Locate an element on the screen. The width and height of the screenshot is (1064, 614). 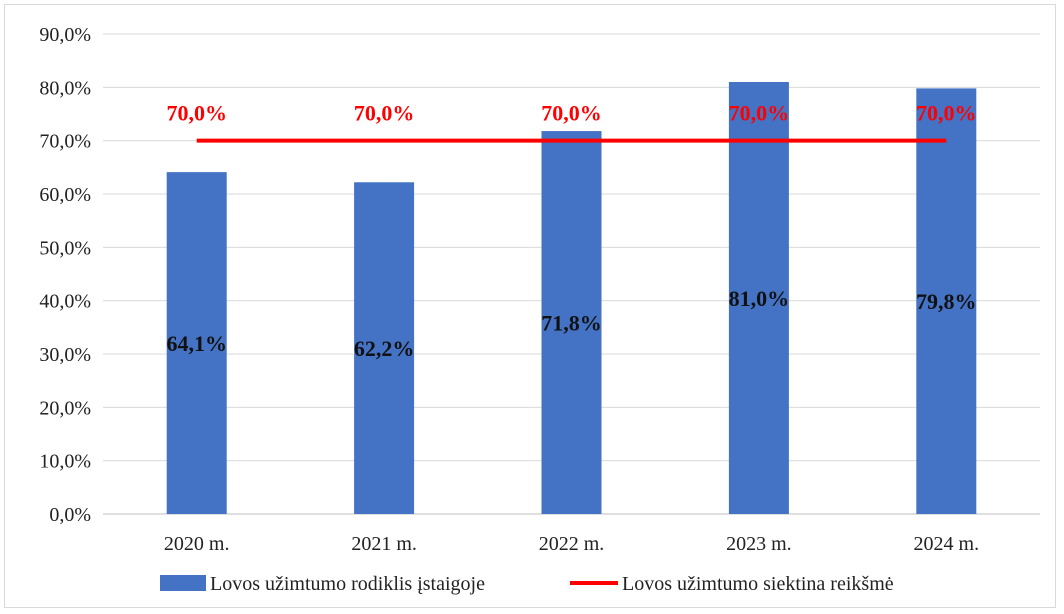
bar-data-label: 71,8% is located at coordinates (571, 323).